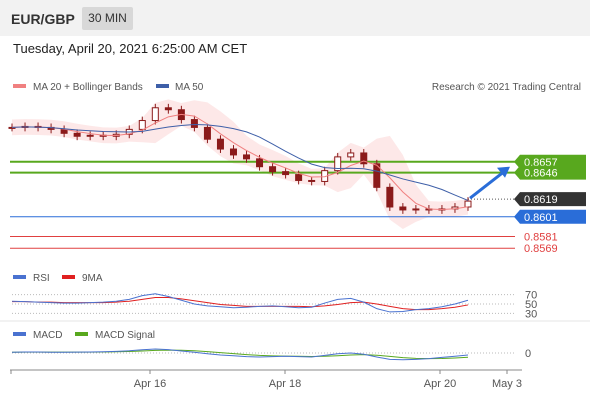 This screenshot has width=590, height=400. Describe the element at coordinates (92, 278) in the screenshot. I see `rsi-ma-legend-label: 9MA` at that location.